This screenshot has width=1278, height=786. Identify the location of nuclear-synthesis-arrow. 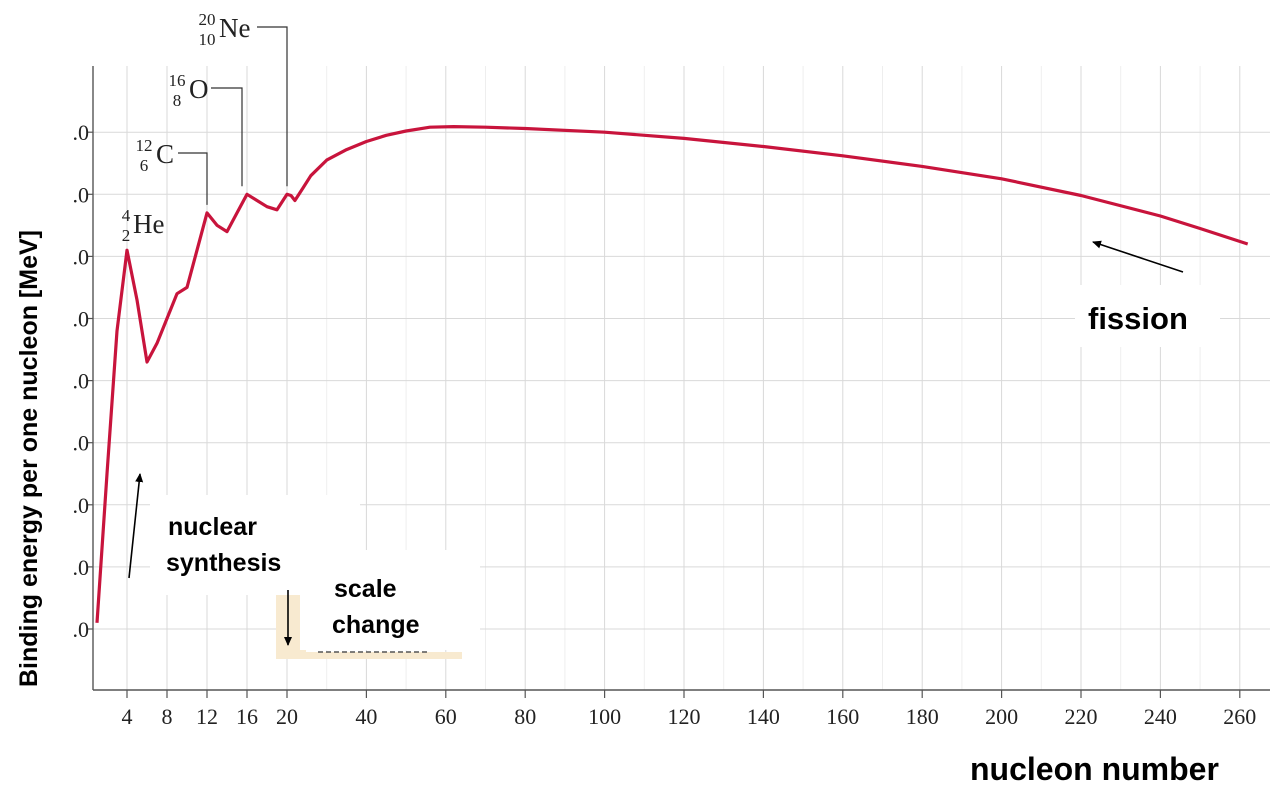
(136, 526).